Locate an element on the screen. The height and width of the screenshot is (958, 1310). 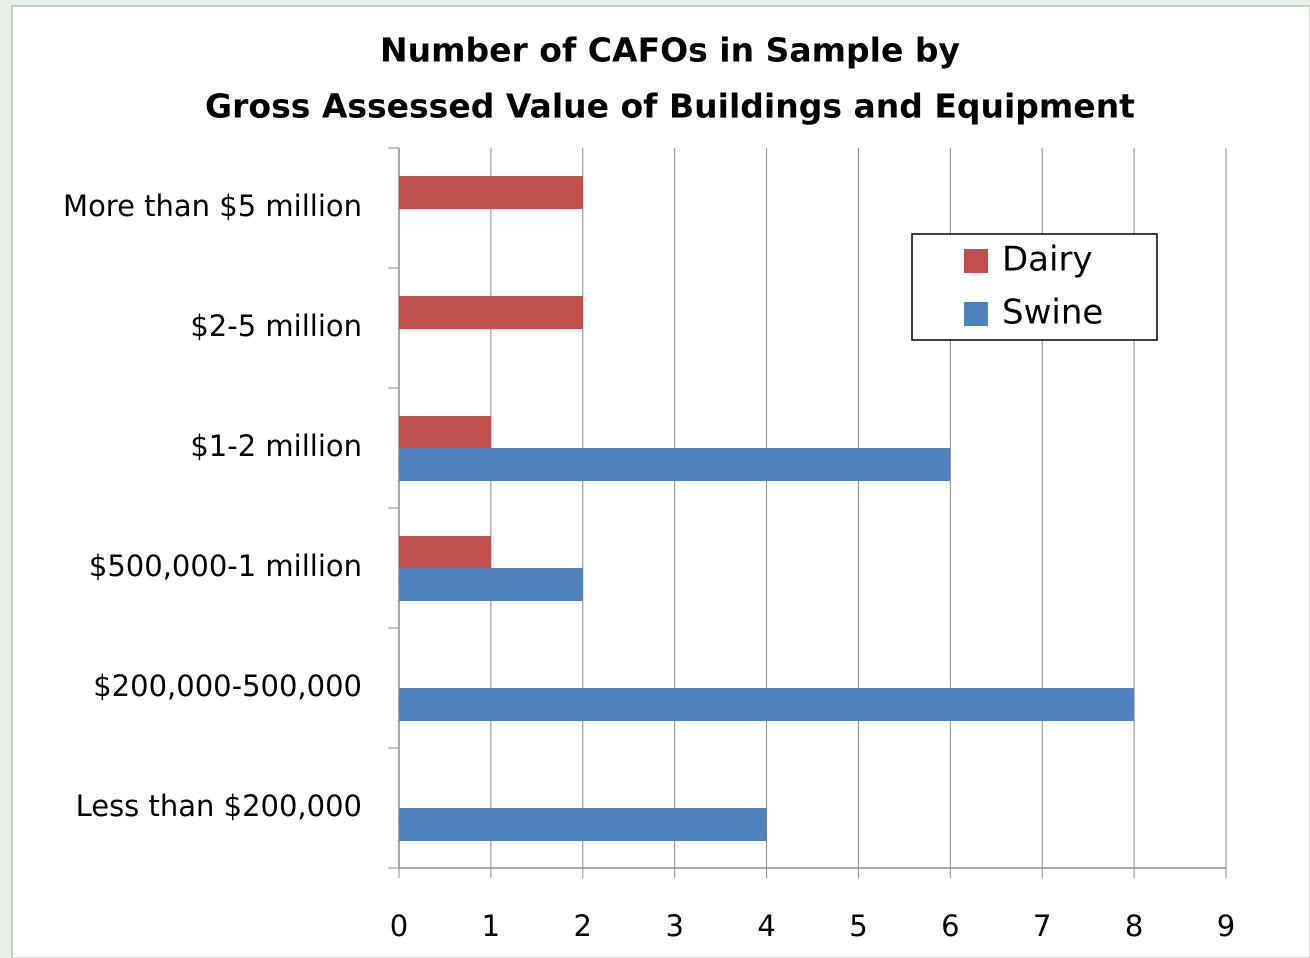
legend-box is located at coordinates (1034, 287).